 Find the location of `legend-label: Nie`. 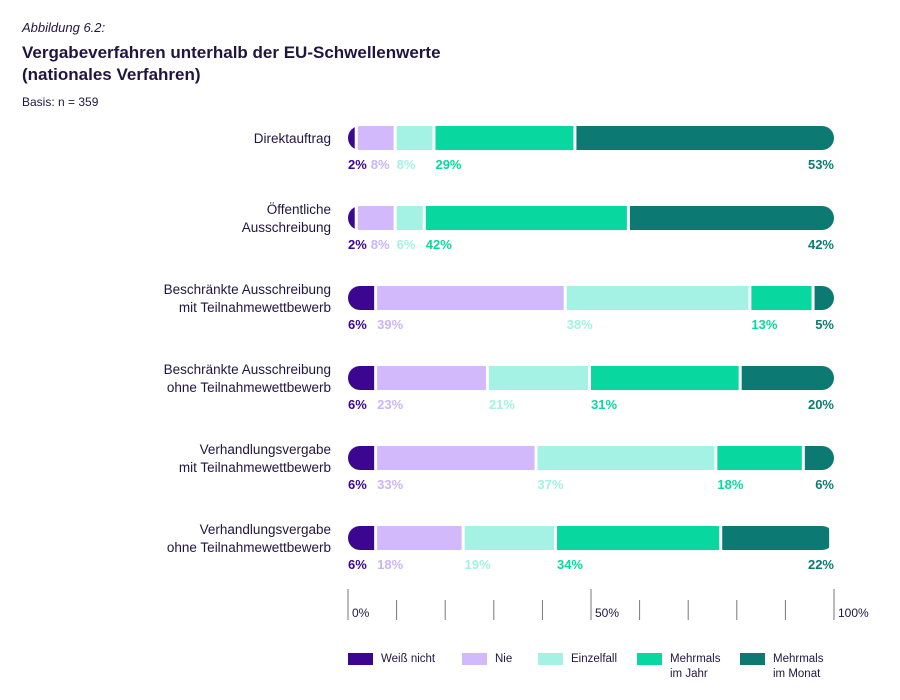

legend-label: Nie is located at coordinates (503, 659).